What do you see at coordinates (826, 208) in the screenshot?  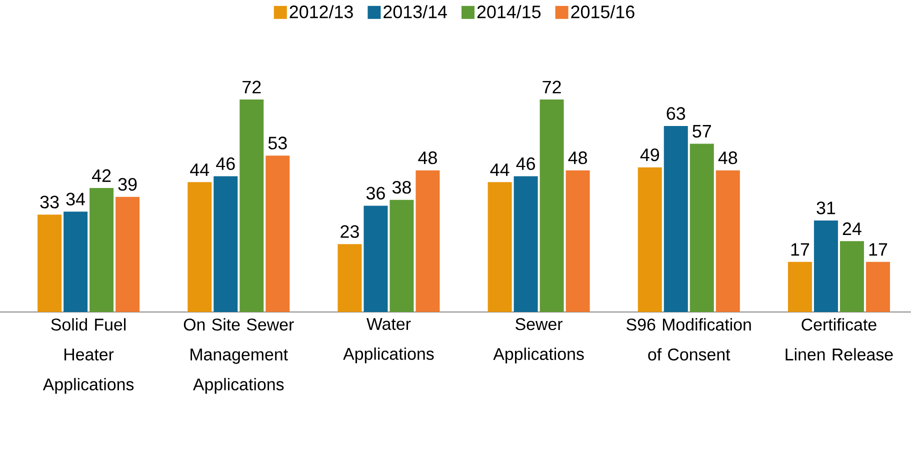 I see `data-label: 31` at bounding box center [826, 208].